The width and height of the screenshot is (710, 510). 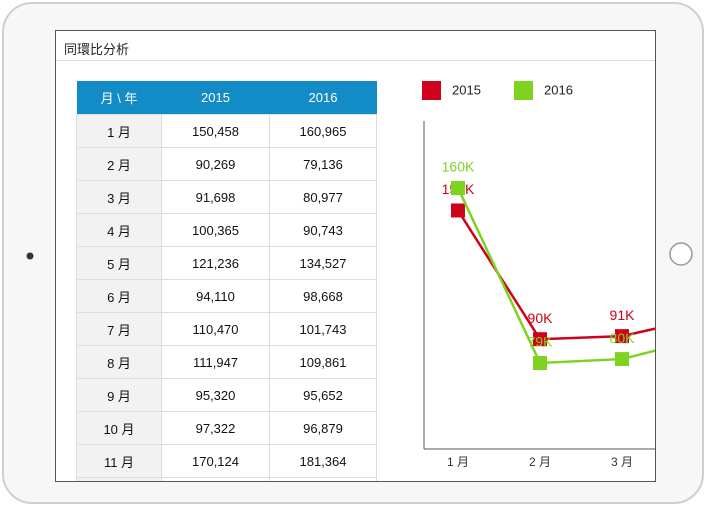 I want to click on table-row: 11 月 170,124 181,364, so click(x=226, y=461).